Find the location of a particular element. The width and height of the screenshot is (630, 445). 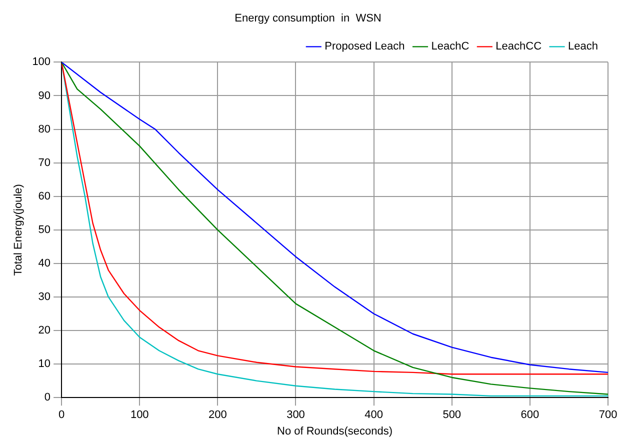

x-tick-label: 700 is located at coordinates (608, 415).